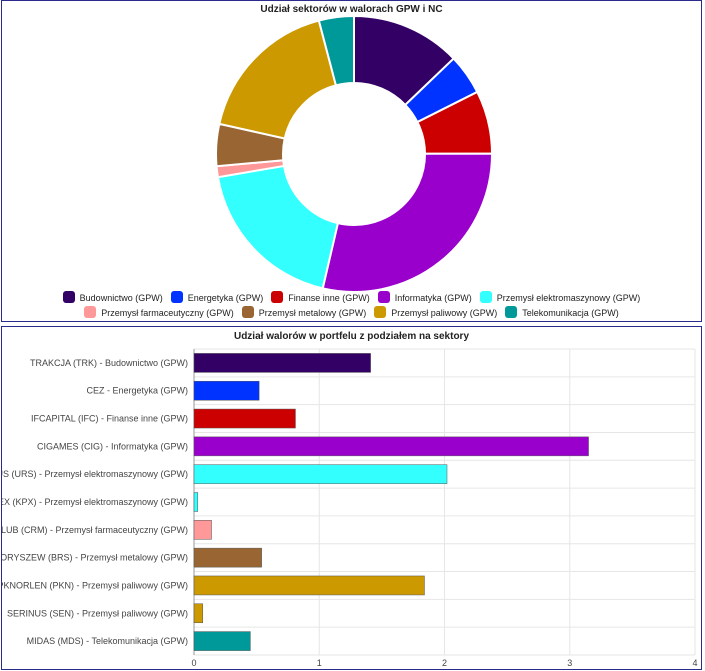  What do you see at coordinates (107, 641) in the screenshot?
I see `category-label: MIDAS (MDS) - Telekomunikacja (GPW)` at bounding box center [107, 641].